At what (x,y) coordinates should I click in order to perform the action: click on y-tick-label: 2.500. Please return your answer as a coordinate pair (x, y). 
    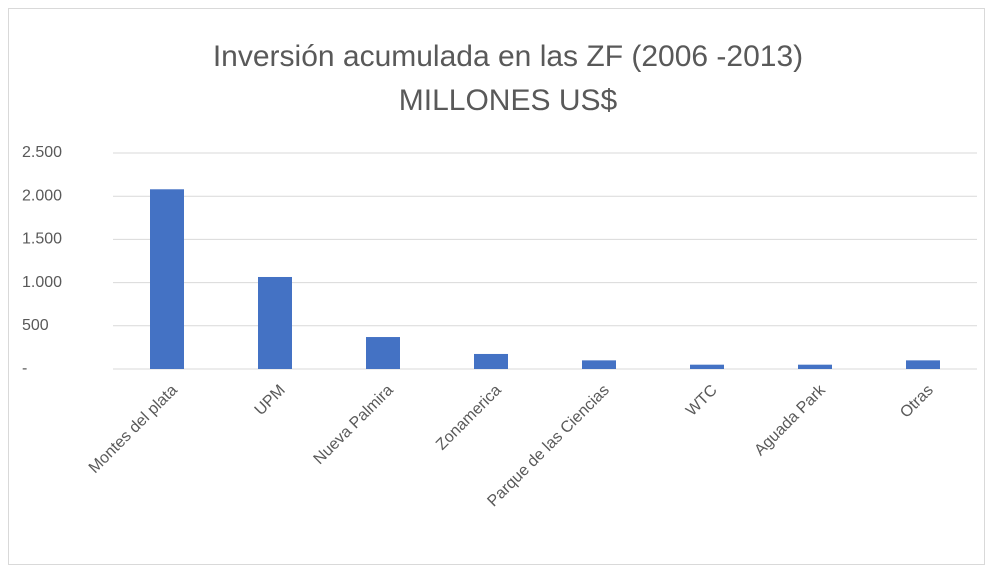
    Looking at the image, I should click on (42, 152).